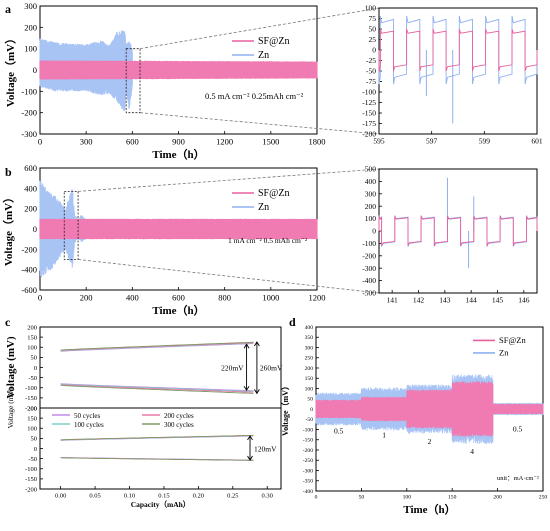 This screenshot has width=550, height=531. What do you see at coordinates (497, 498) in the screenshot?
I see `d-xtick-label: 200` at bounding box center [497, 498].